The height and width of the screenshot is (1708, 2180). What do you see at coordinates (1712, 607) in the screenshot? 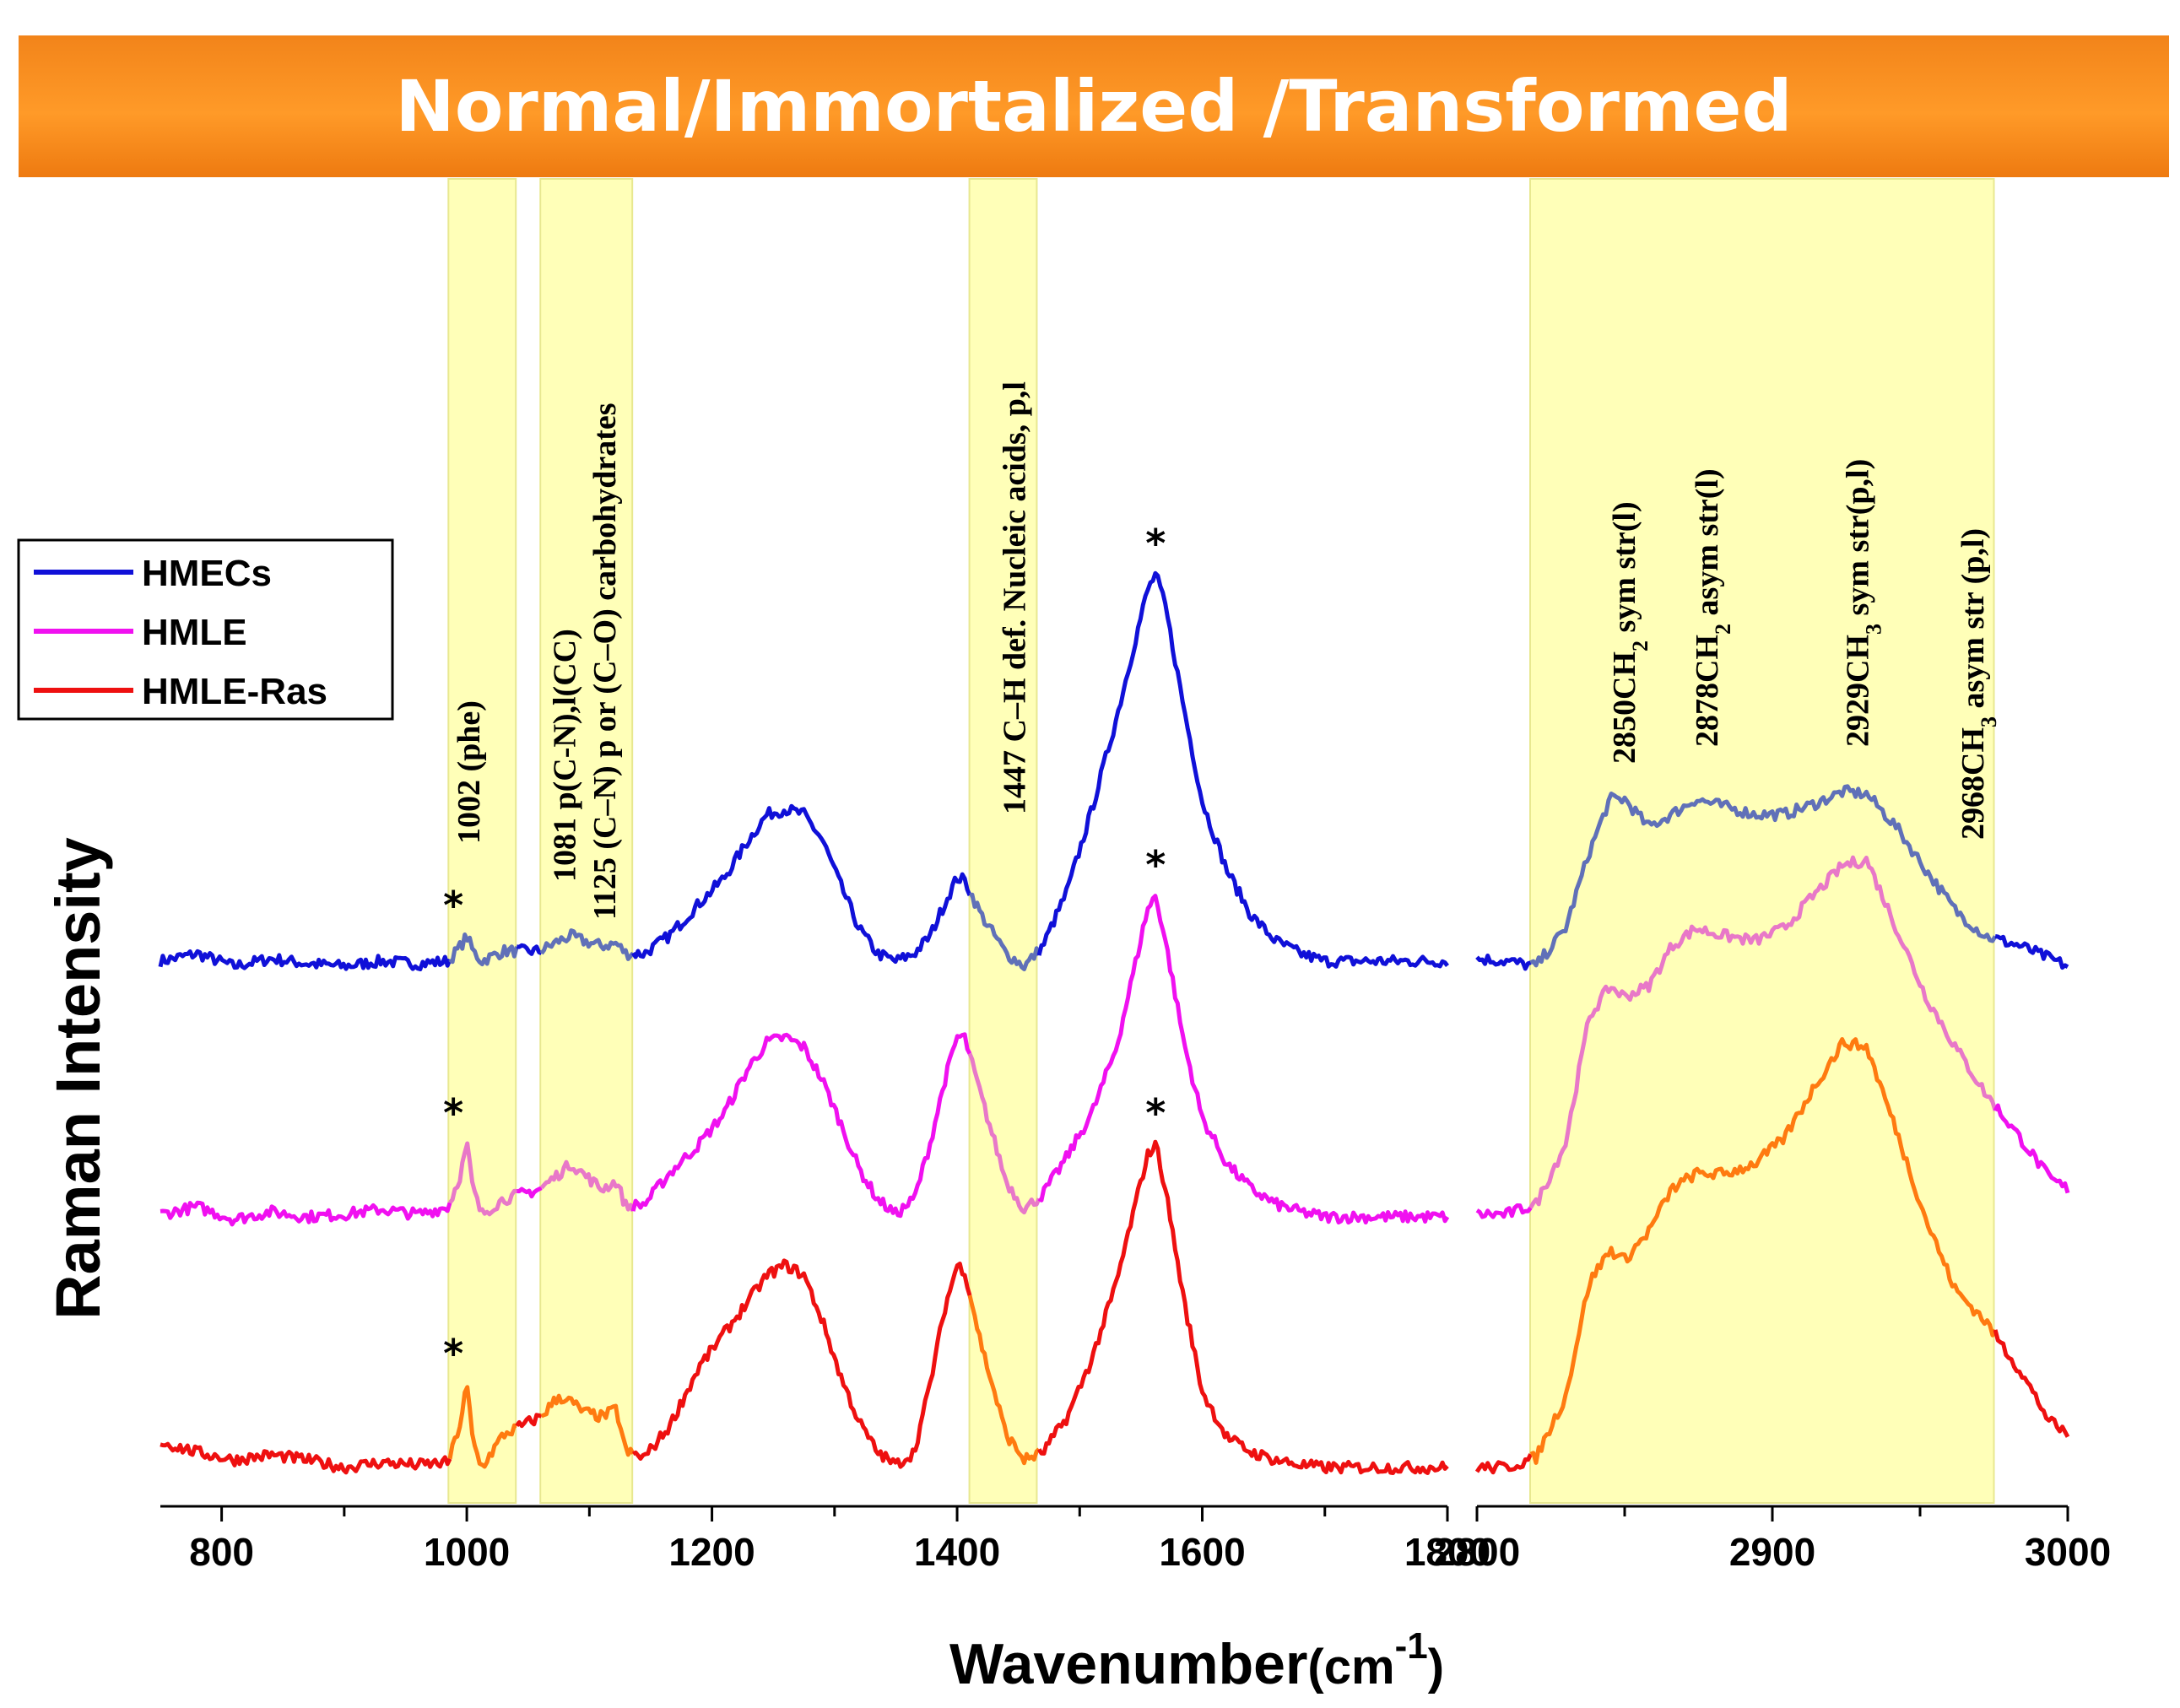
I see `band-label: 2878CH2 asym str(l)` at bounding box center [1712, 607].